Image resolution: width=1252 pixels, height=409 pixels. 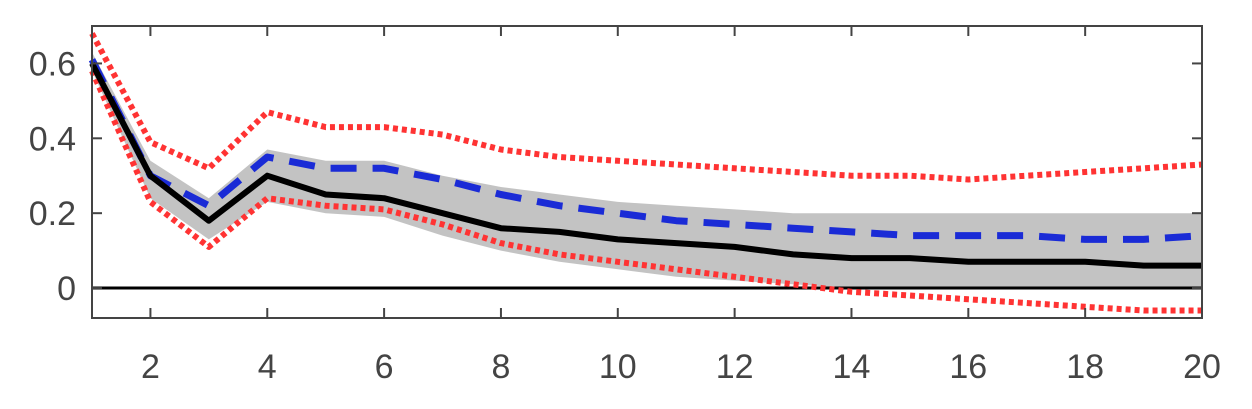 What do you see at coordinates (1085, 367) in the screenshot?
I see `x-tick-label: 18` at bounding box center [1085, 367].